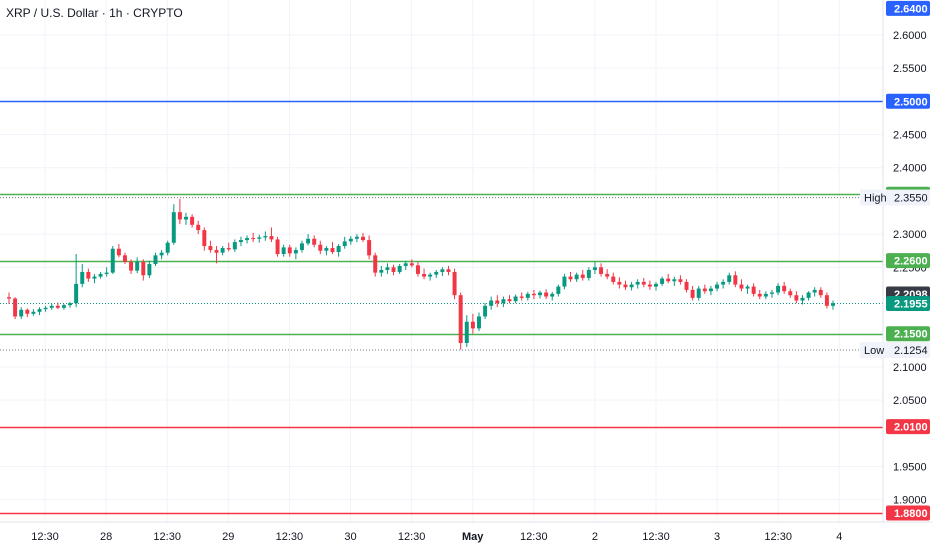  I want to click on svg-text: 2.0100, so click(911, 428).